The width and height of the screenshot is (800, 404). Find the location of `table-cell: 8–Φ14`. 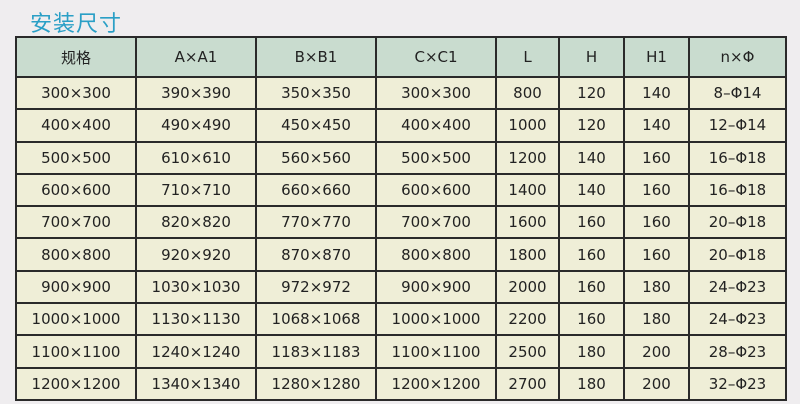

table-cell: 8–Φ14 is located at coordinates (737, 93).